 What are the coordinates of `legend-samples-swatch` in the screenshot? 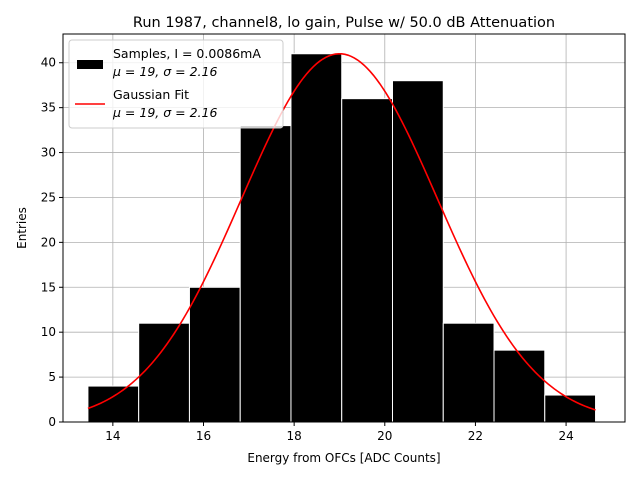 It's located at (90, 64).